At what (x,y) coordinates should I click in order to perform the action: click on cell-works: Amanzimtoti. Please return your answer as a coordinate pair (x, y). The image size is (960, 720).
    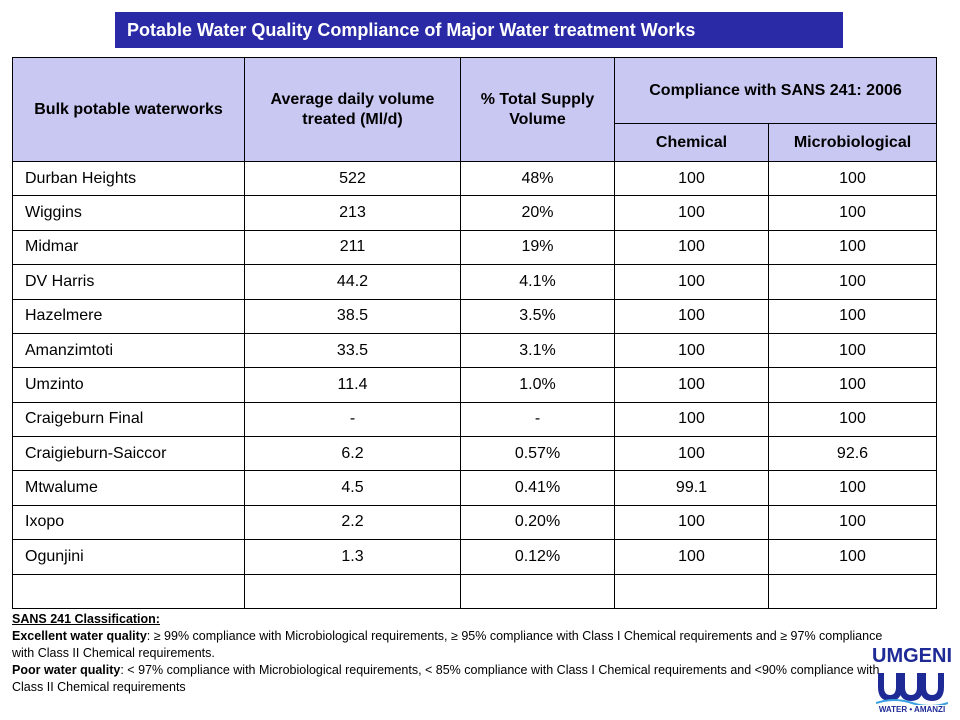
    Looking at the image, I should click on (128, 350).